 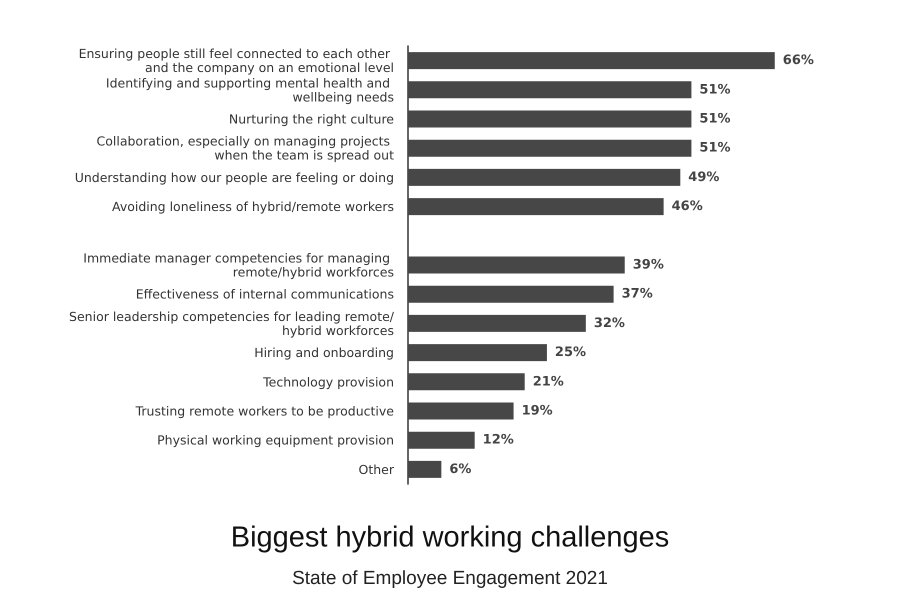 I want to click on y-tick-label: Immediate manager competencies for managing remote/hybrid workforces, so click(x=238, y=265).